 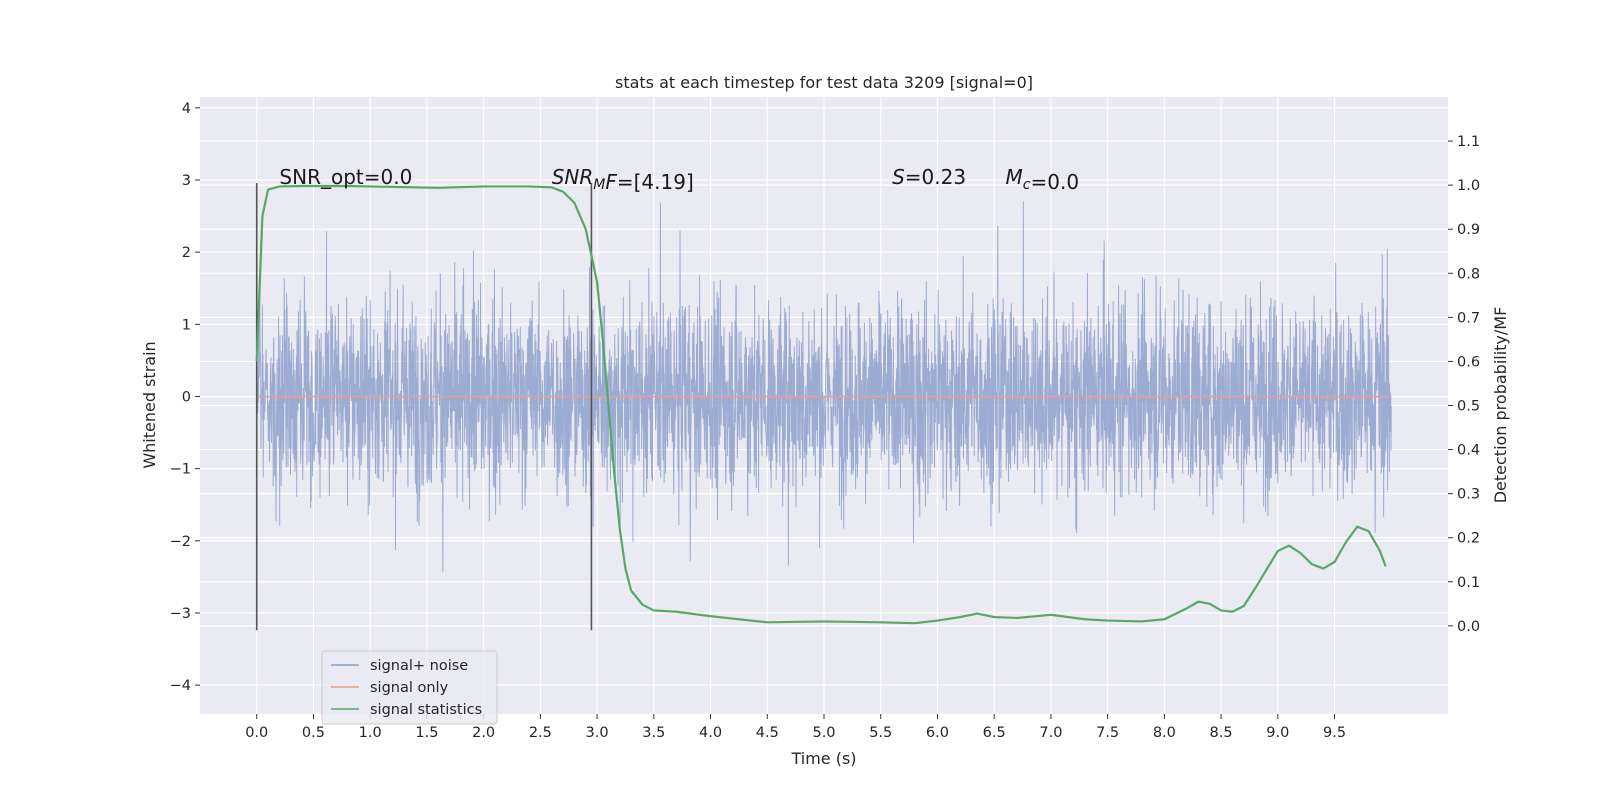 What do you see at coordinates (1027, 185) in the screenshot?
I see `annotation-subscript: c` at bounding box center [1027, 185].